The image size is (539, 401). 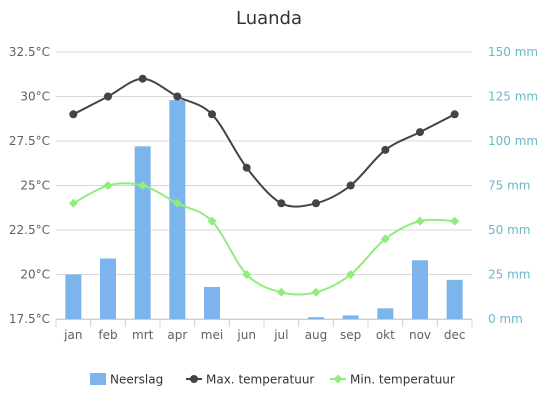 I want to click on y-left-tick-label: 22.5°C, so click(x=29, y=230).